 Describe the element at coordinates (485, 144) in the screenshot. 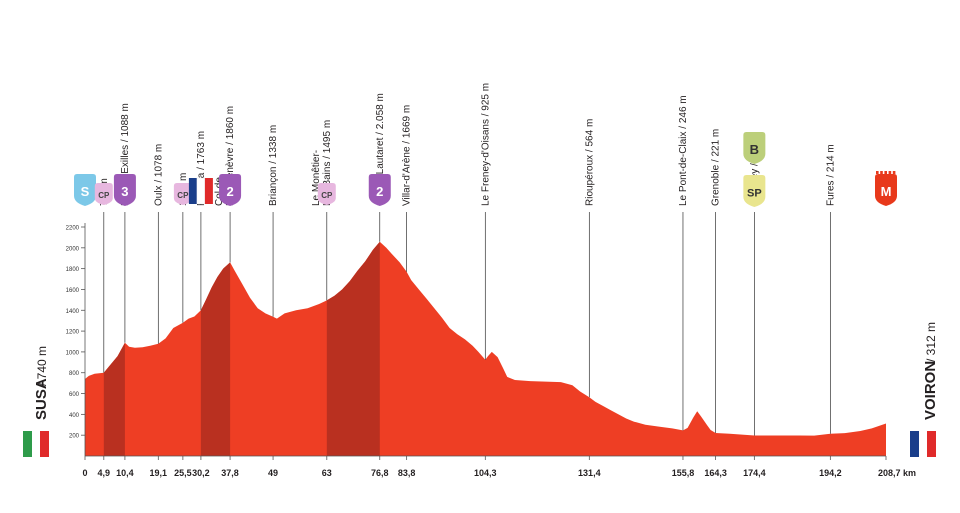

I see `place-label: Le Freney-d'Oisans / 925 m` at that location.